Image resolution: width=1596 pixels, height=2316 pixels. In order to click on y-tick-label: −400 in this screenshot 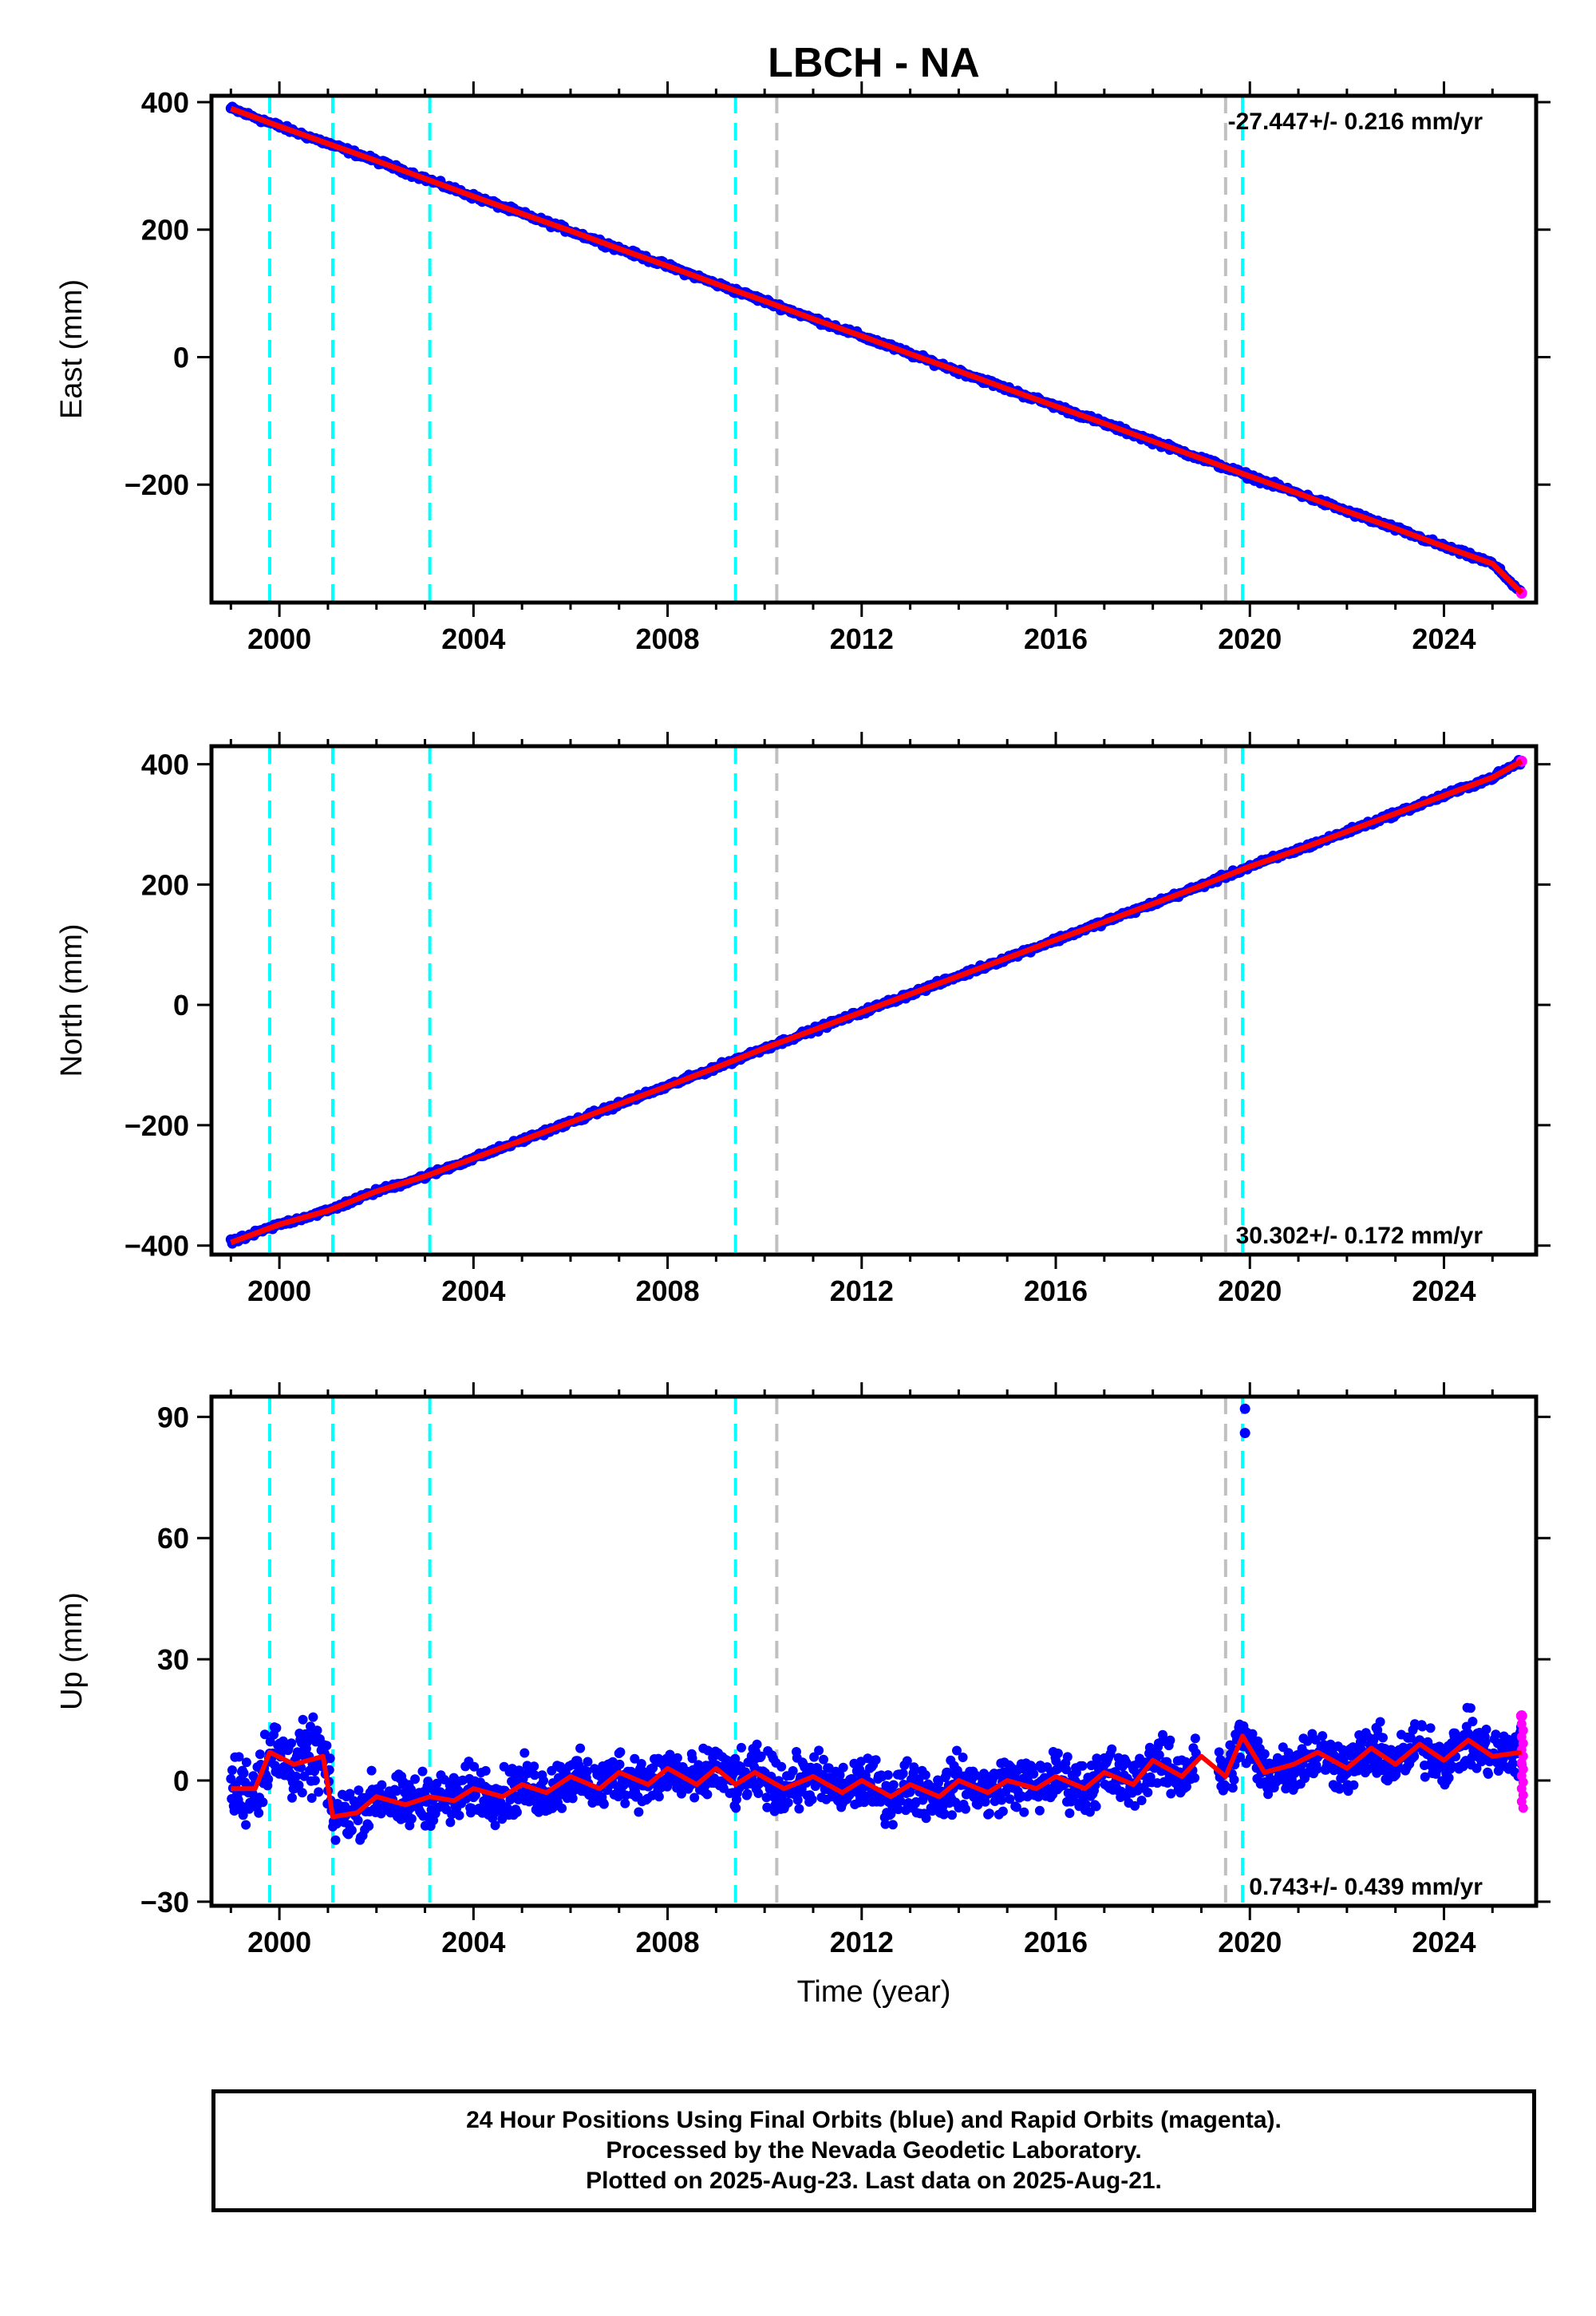, I will do `click(156, 1246)`.